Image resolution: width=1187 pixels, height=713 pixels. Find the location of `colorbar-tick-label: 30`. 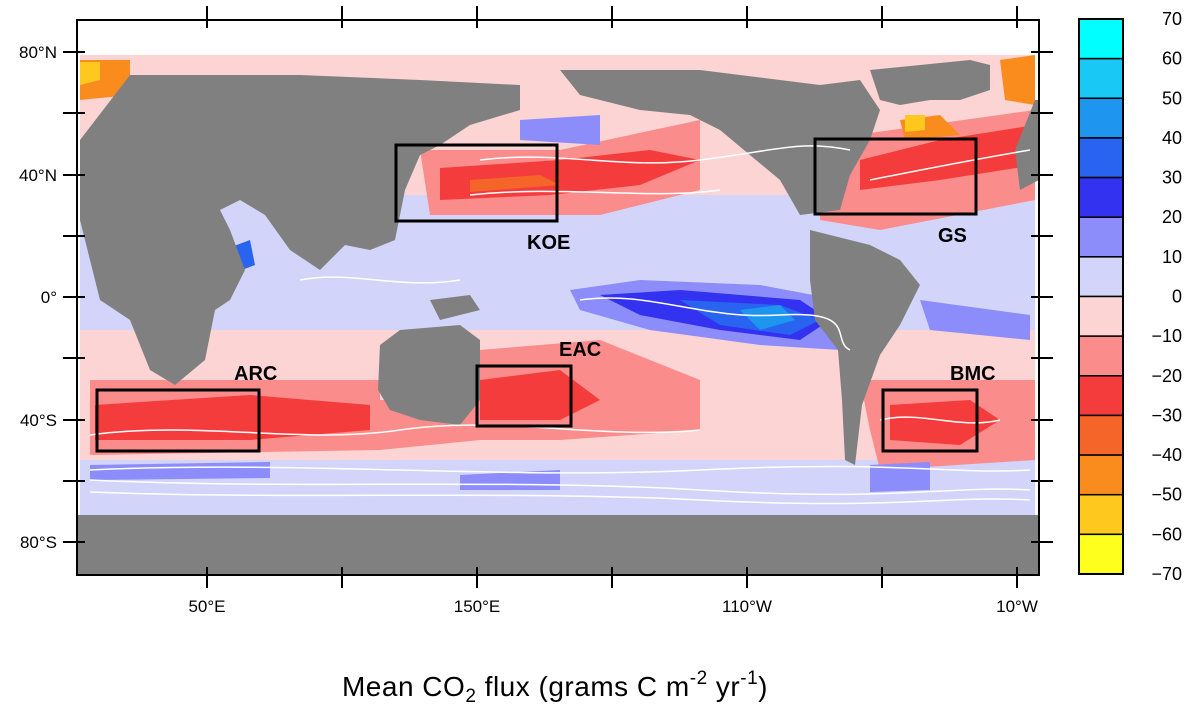

colorbar-tick-label: 30 is located at coordinates (1172, 178).